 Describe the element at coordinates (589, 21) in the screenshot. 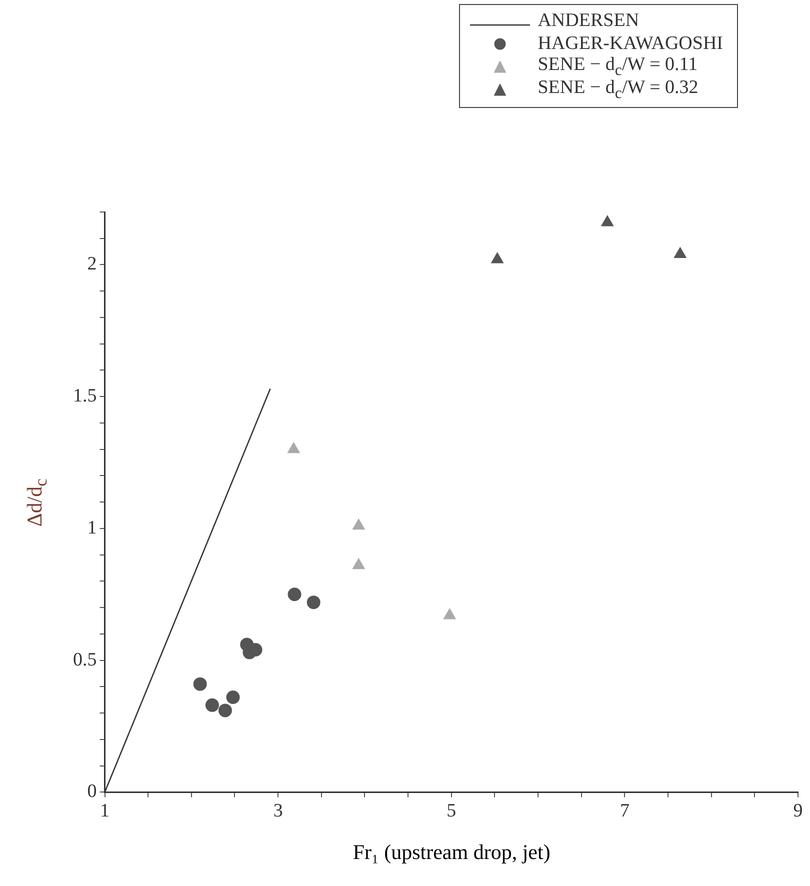

I see `legend-label: ANDERSEN` at that location.